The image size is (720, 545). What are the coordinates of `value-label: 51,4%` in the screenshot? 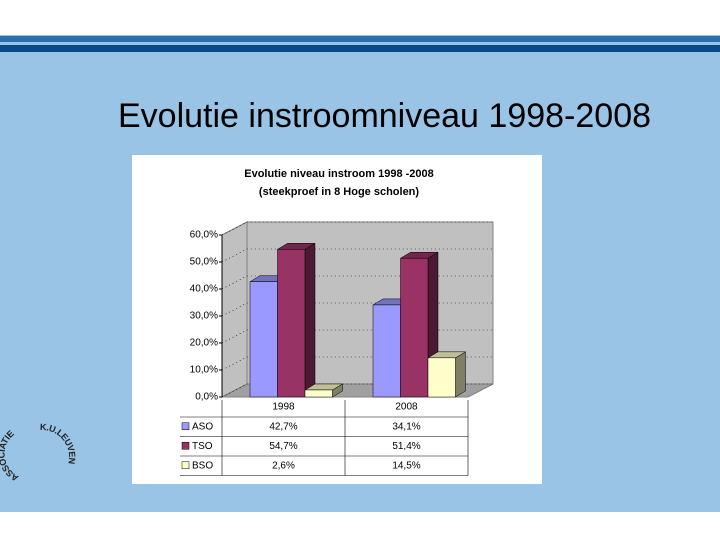 It's located at (406, 446).